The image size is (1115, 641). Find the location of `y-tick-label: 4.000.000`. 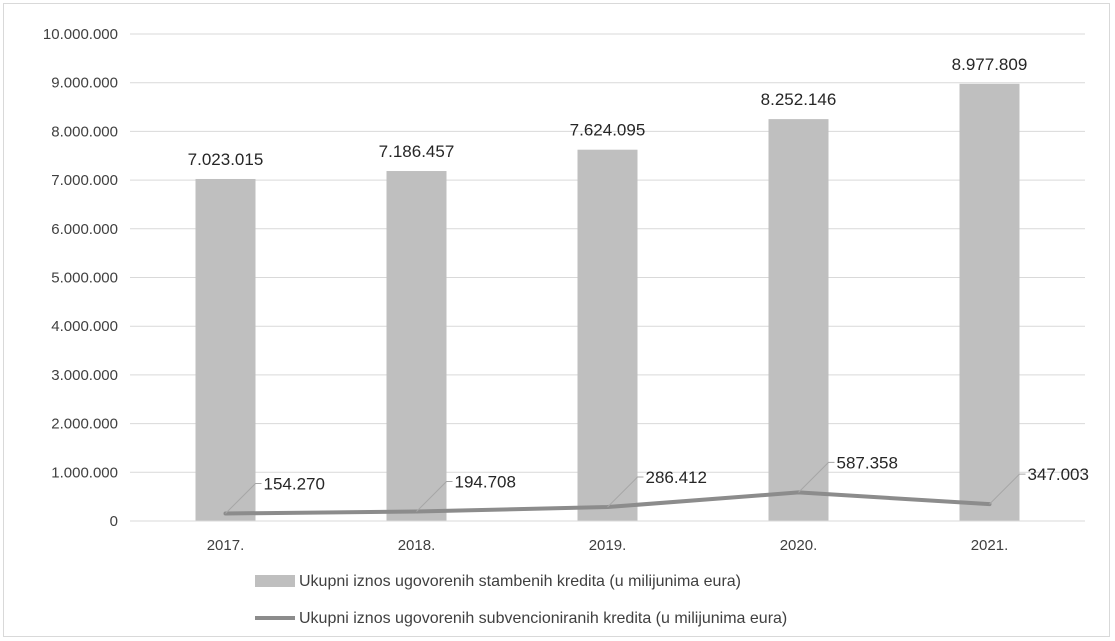

y-tick-label: 4.000.000 is located at coordinates (84, 326).